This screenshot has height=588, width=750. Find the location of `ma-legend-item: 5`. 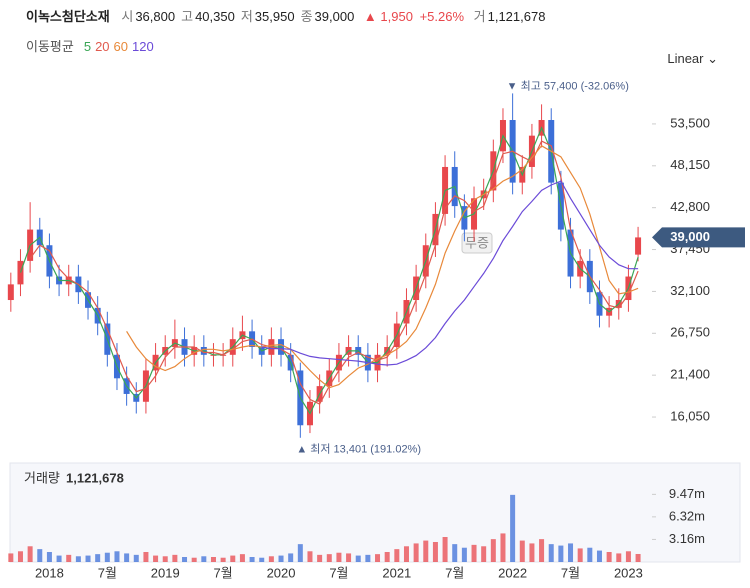

ma-legend-item: 5 is located at coordinates (87, 46).